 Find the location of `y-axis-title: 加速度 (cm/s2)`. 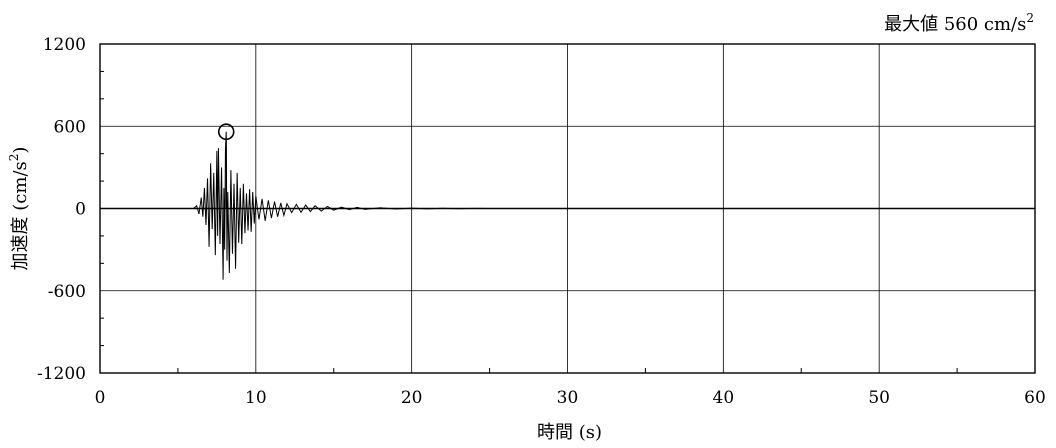

y-axis-title: 加速度 (cm/s2) is located at coordinates (19, 209).